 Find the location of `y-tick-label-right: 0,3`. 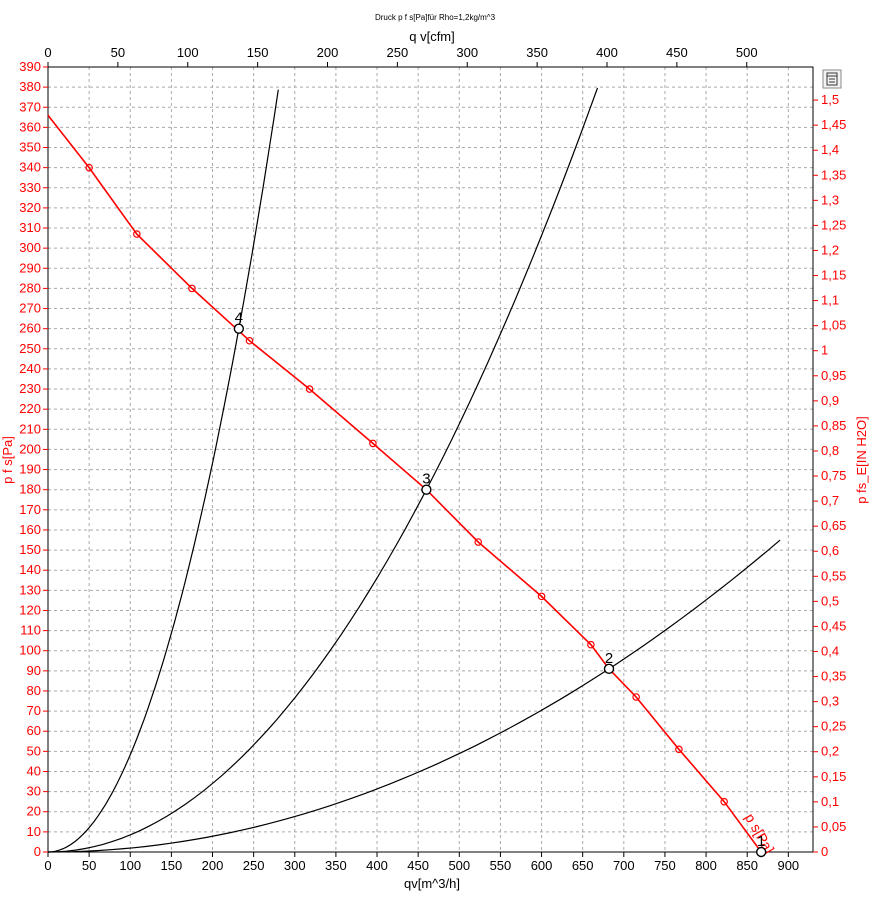

y-tick-label-right: 0,3 is located at coordinates (830, 701).